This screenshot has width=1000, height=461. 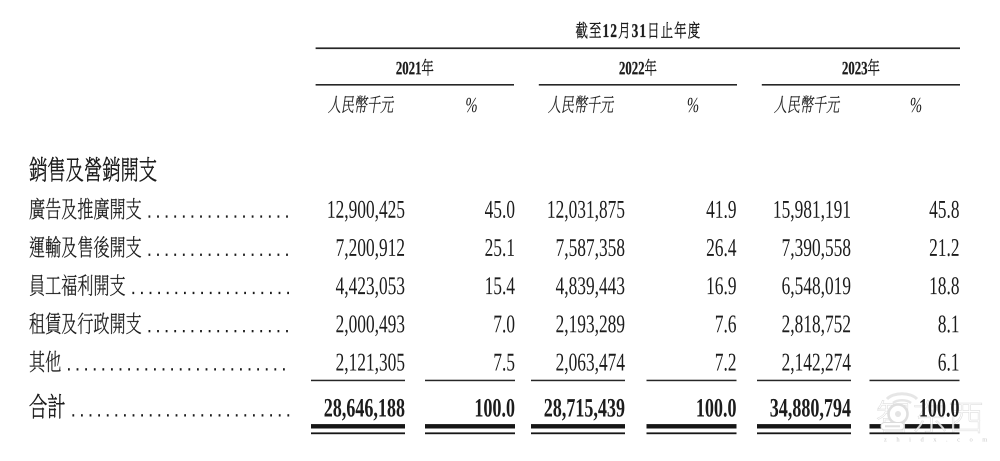 What do you see at coordinates (940, 440) in the screenshot?
I see `svg-text: zhidx.com` at bounding box center [940, 440].